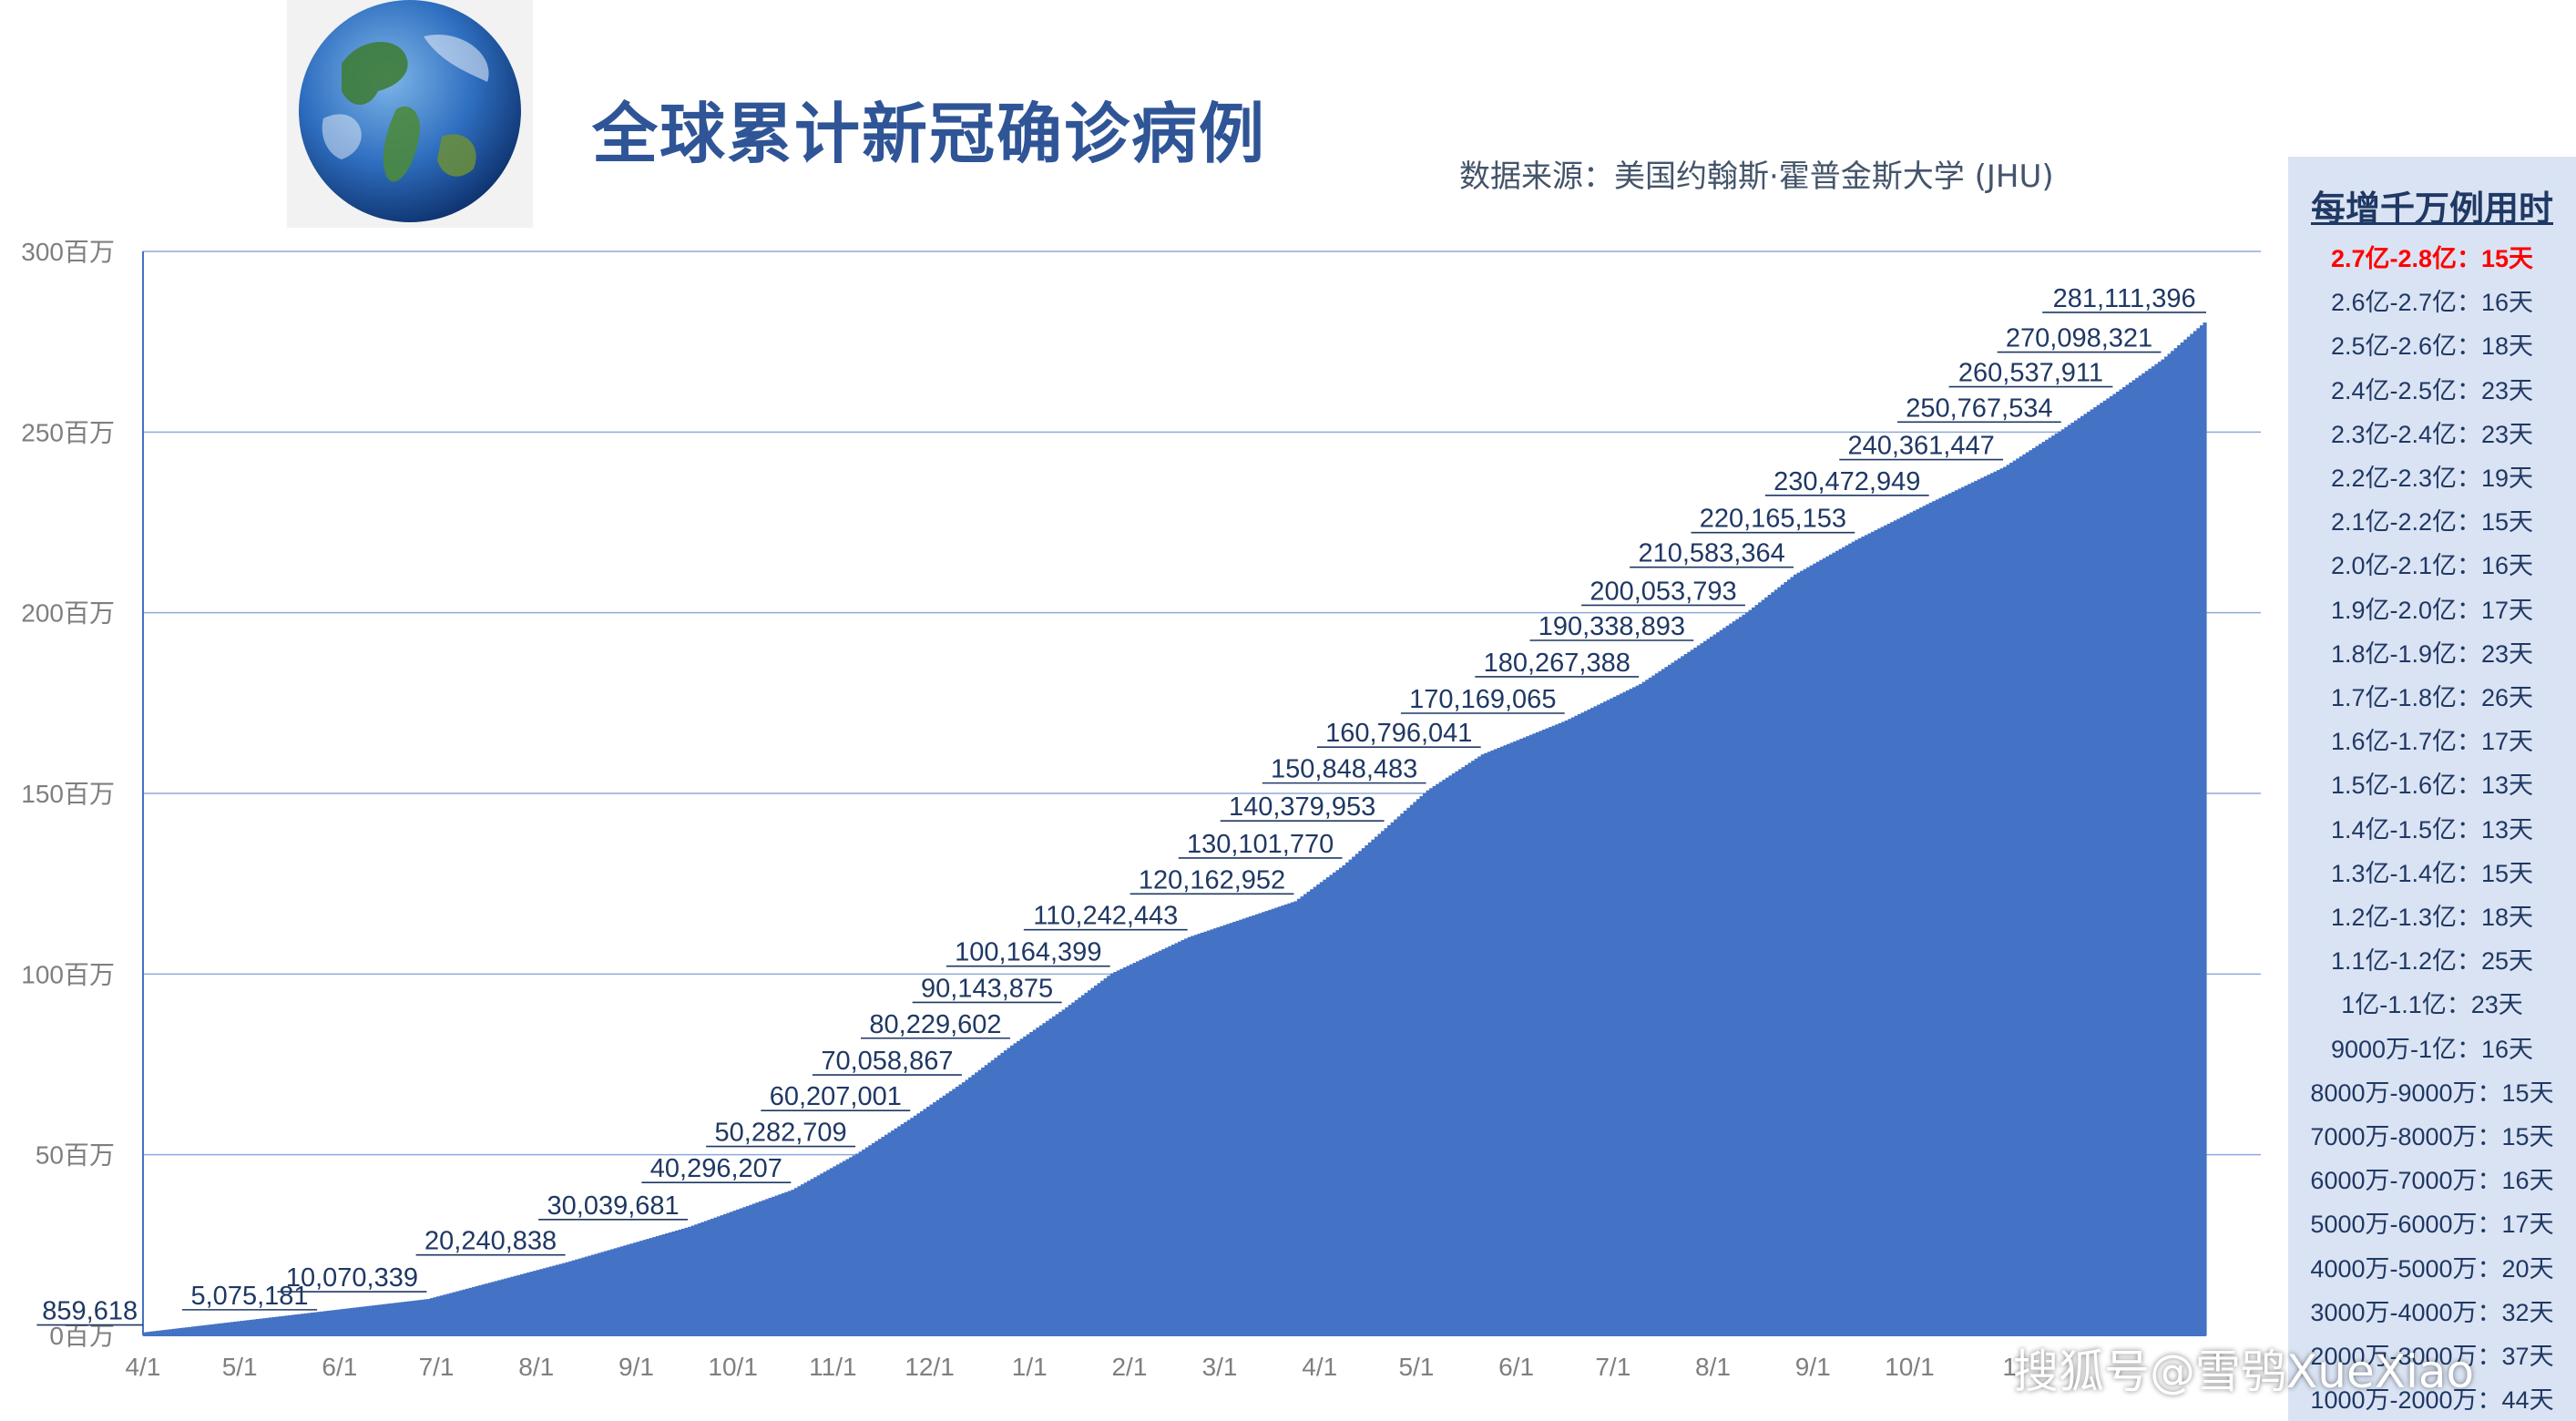  Describe the element at coordinates (2431, 209) in the screenshot. I see `panel-title: 每增千万例用时` at that location.